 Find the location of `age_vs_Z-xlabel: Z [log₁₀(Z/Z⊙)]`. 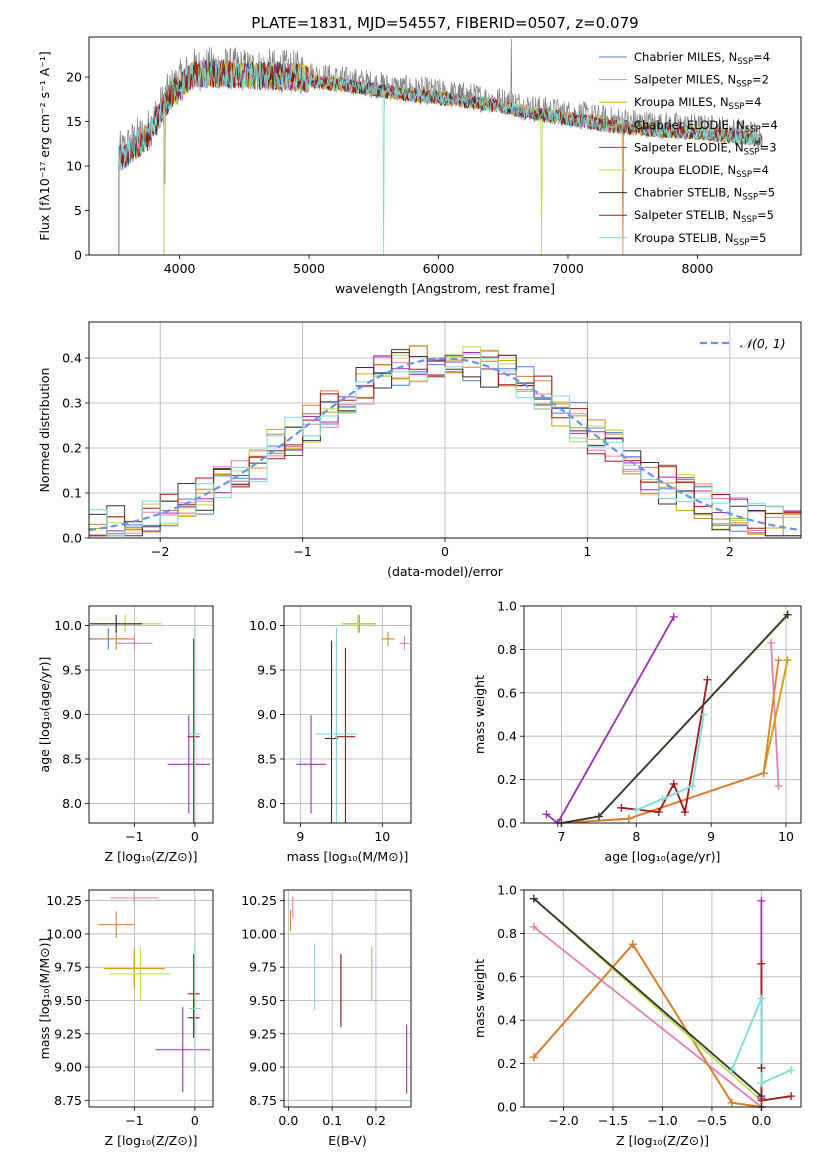

age_vs_Z-xlabel: Z [log₁₀(Z/Z⊙)] is located at coordinates (151, 856).